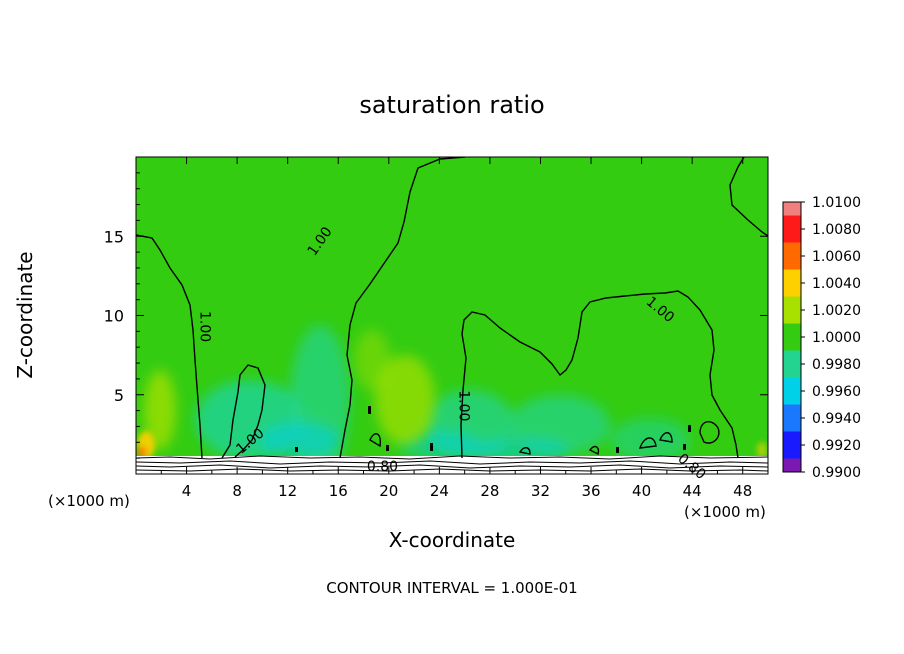  What do you see at coordinates (836, 311) in the screenshot?
I see `colorbar-label: 1.0020` at bounding box center [836, 311].